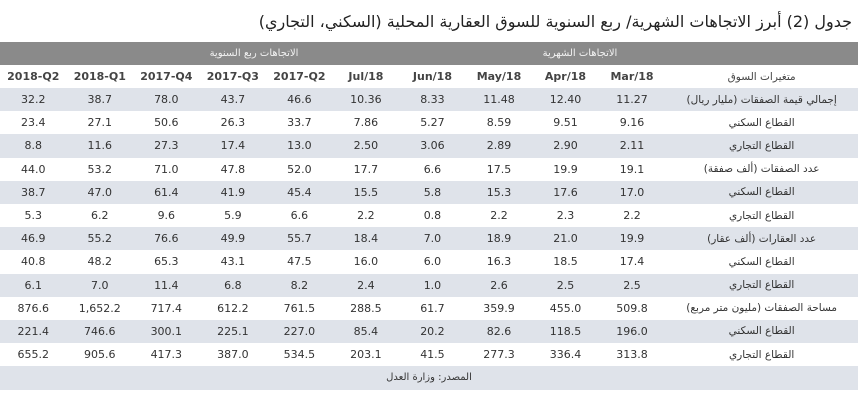  What do you see at coordinates (366, 331) in the screenshot?
I see `value-cell: 85.4` at bounding box center [366, 331].